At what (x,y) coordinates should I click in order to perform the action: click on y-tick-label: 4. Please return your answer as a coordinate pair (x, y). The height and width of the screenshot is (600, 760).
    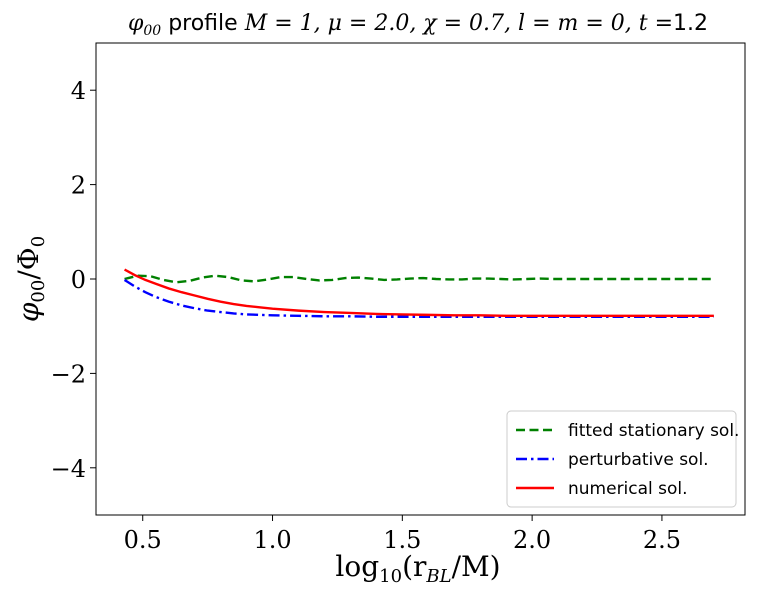
    Looking at the image, I should click on (78, 91).